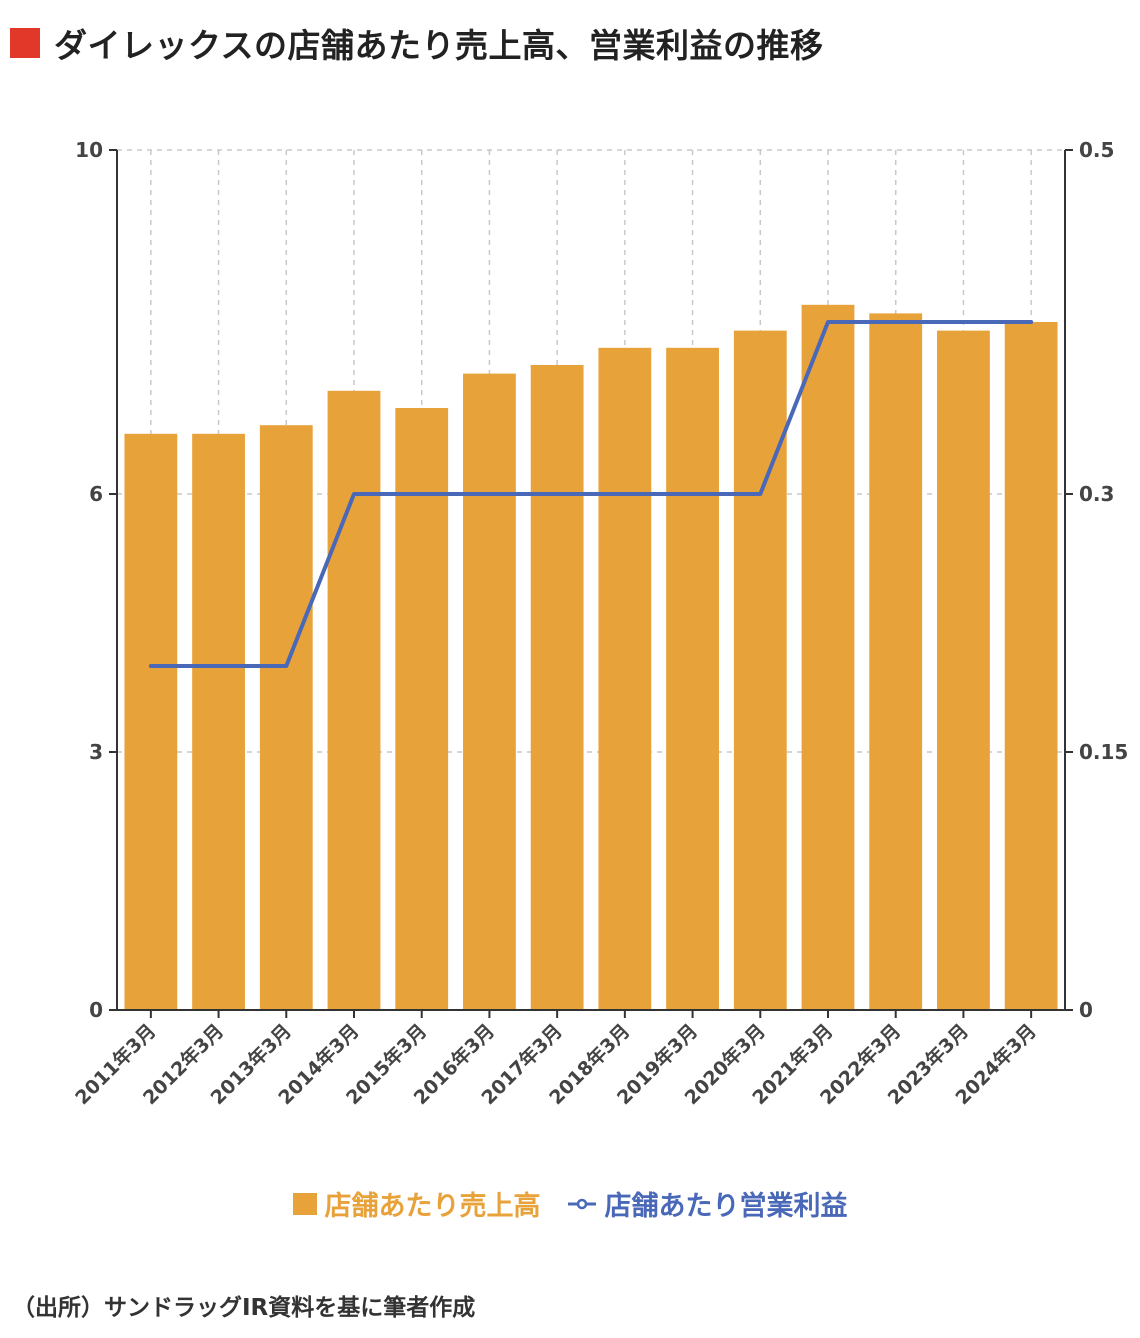  Describe the element at coordinates (1096, 494) in the screenshot. I see `y-right-tick-label-2: 0.3` at that location.